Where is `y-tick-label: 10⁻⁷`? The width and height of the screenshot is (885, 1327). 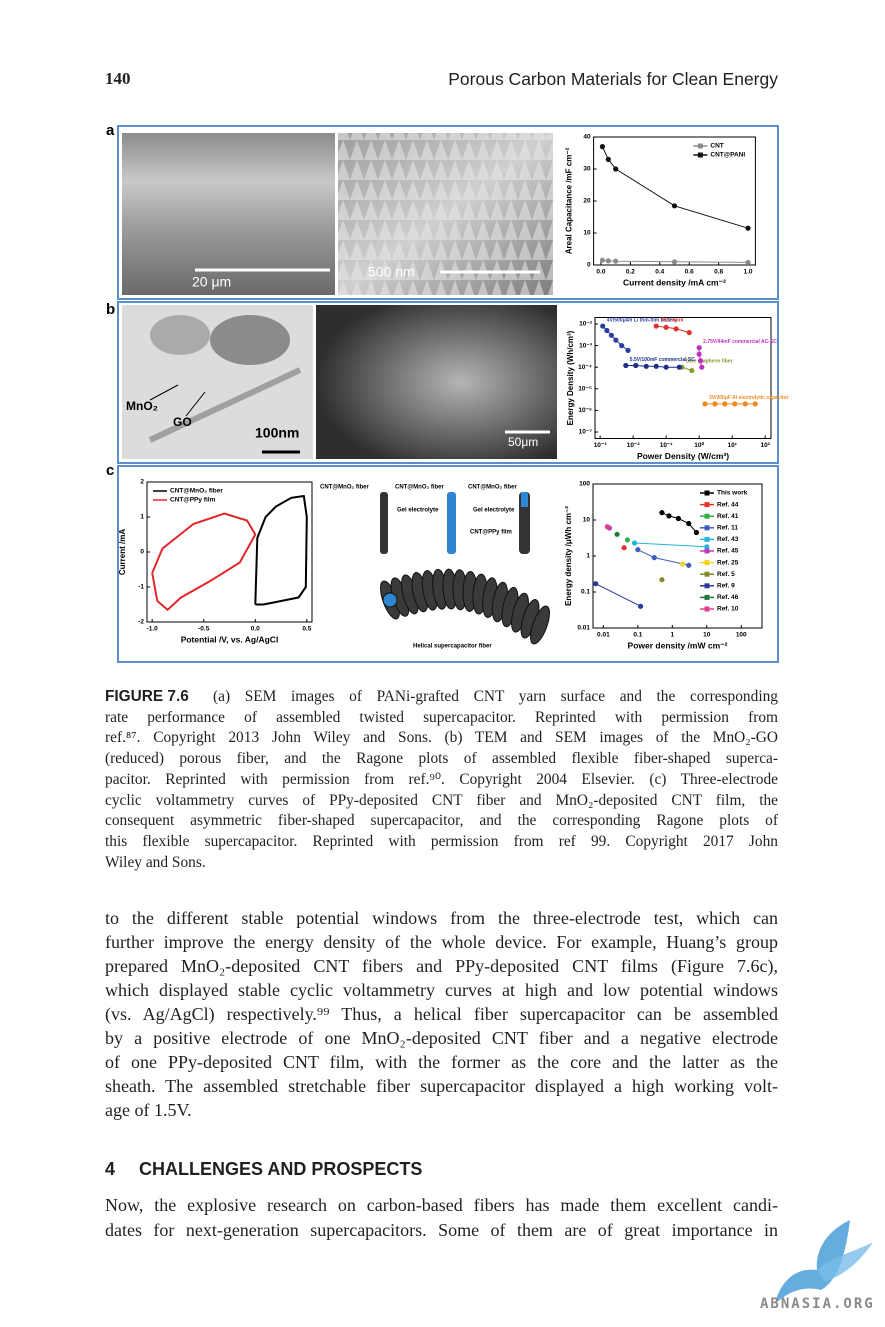 y-tick-label: 10⁻⁷ is located at coordinates (586, 432).